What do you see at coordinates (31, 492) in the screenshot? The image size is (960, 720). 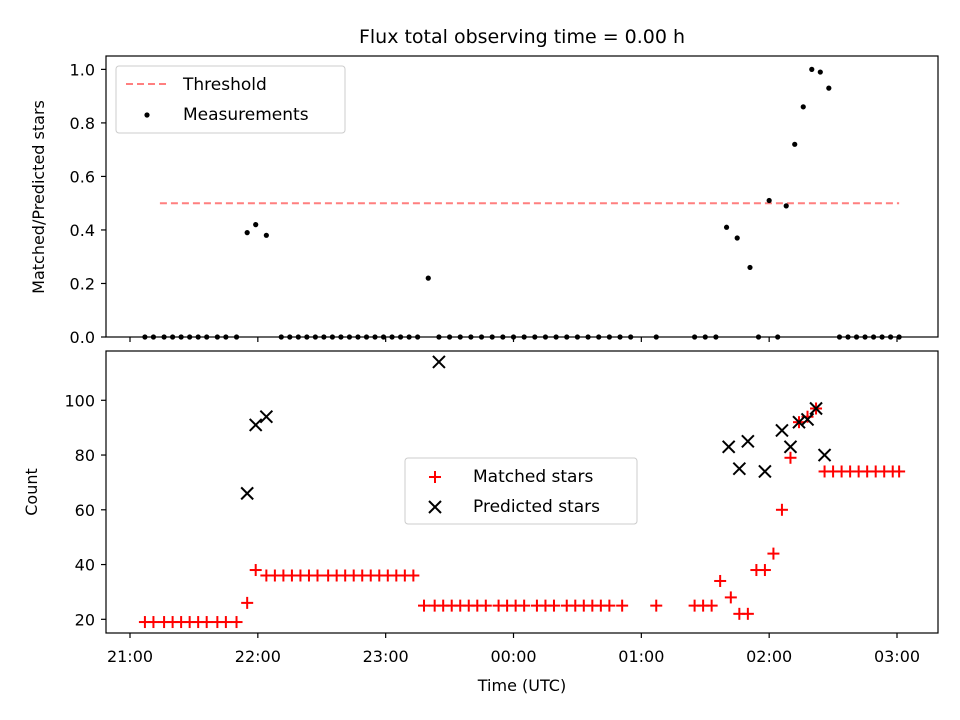 I see `bottom-y-axis-label: Count` at bounding box center [31, 492].